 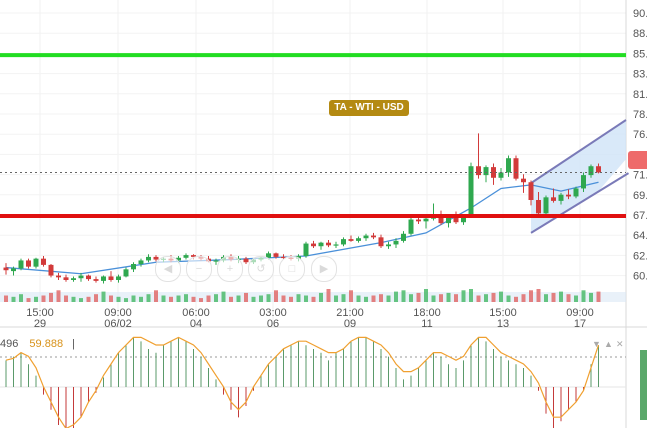 What do you see at coordinates (596, 344) in the screenshot?
I see `chevron-down-icon: ▼` at bounding box center [596, 344].